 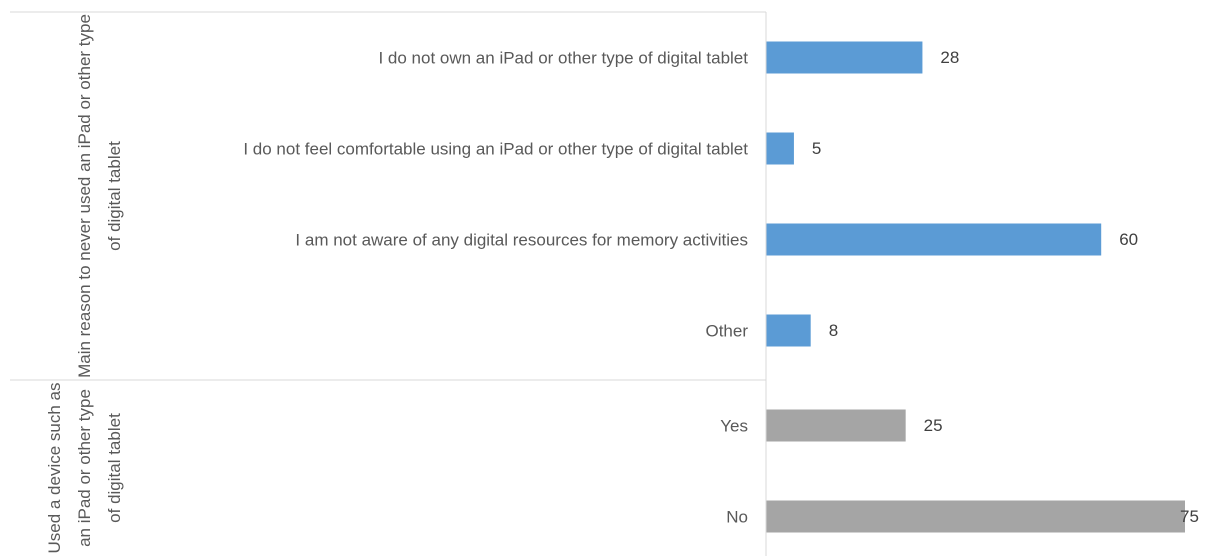 What do you see at coordinates (833, 330) in the screenshot?
I see `data-label: 8` at bounding box center [833, 330].